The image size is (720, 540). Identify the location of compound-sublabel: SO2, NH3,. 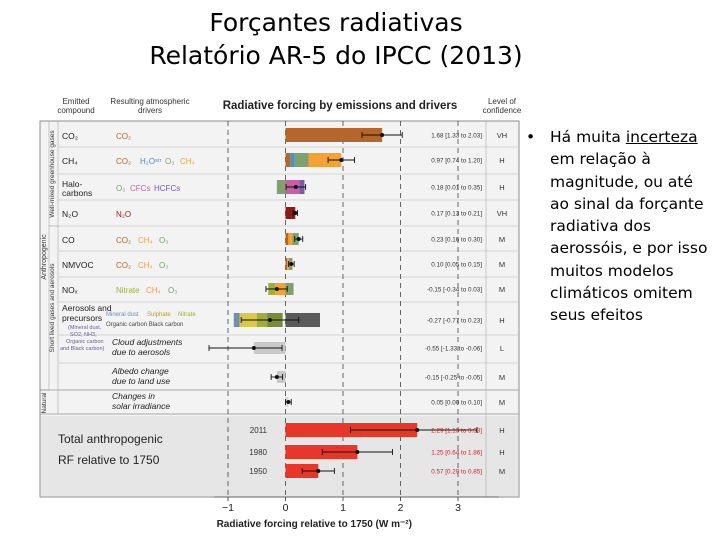
(83, 335).